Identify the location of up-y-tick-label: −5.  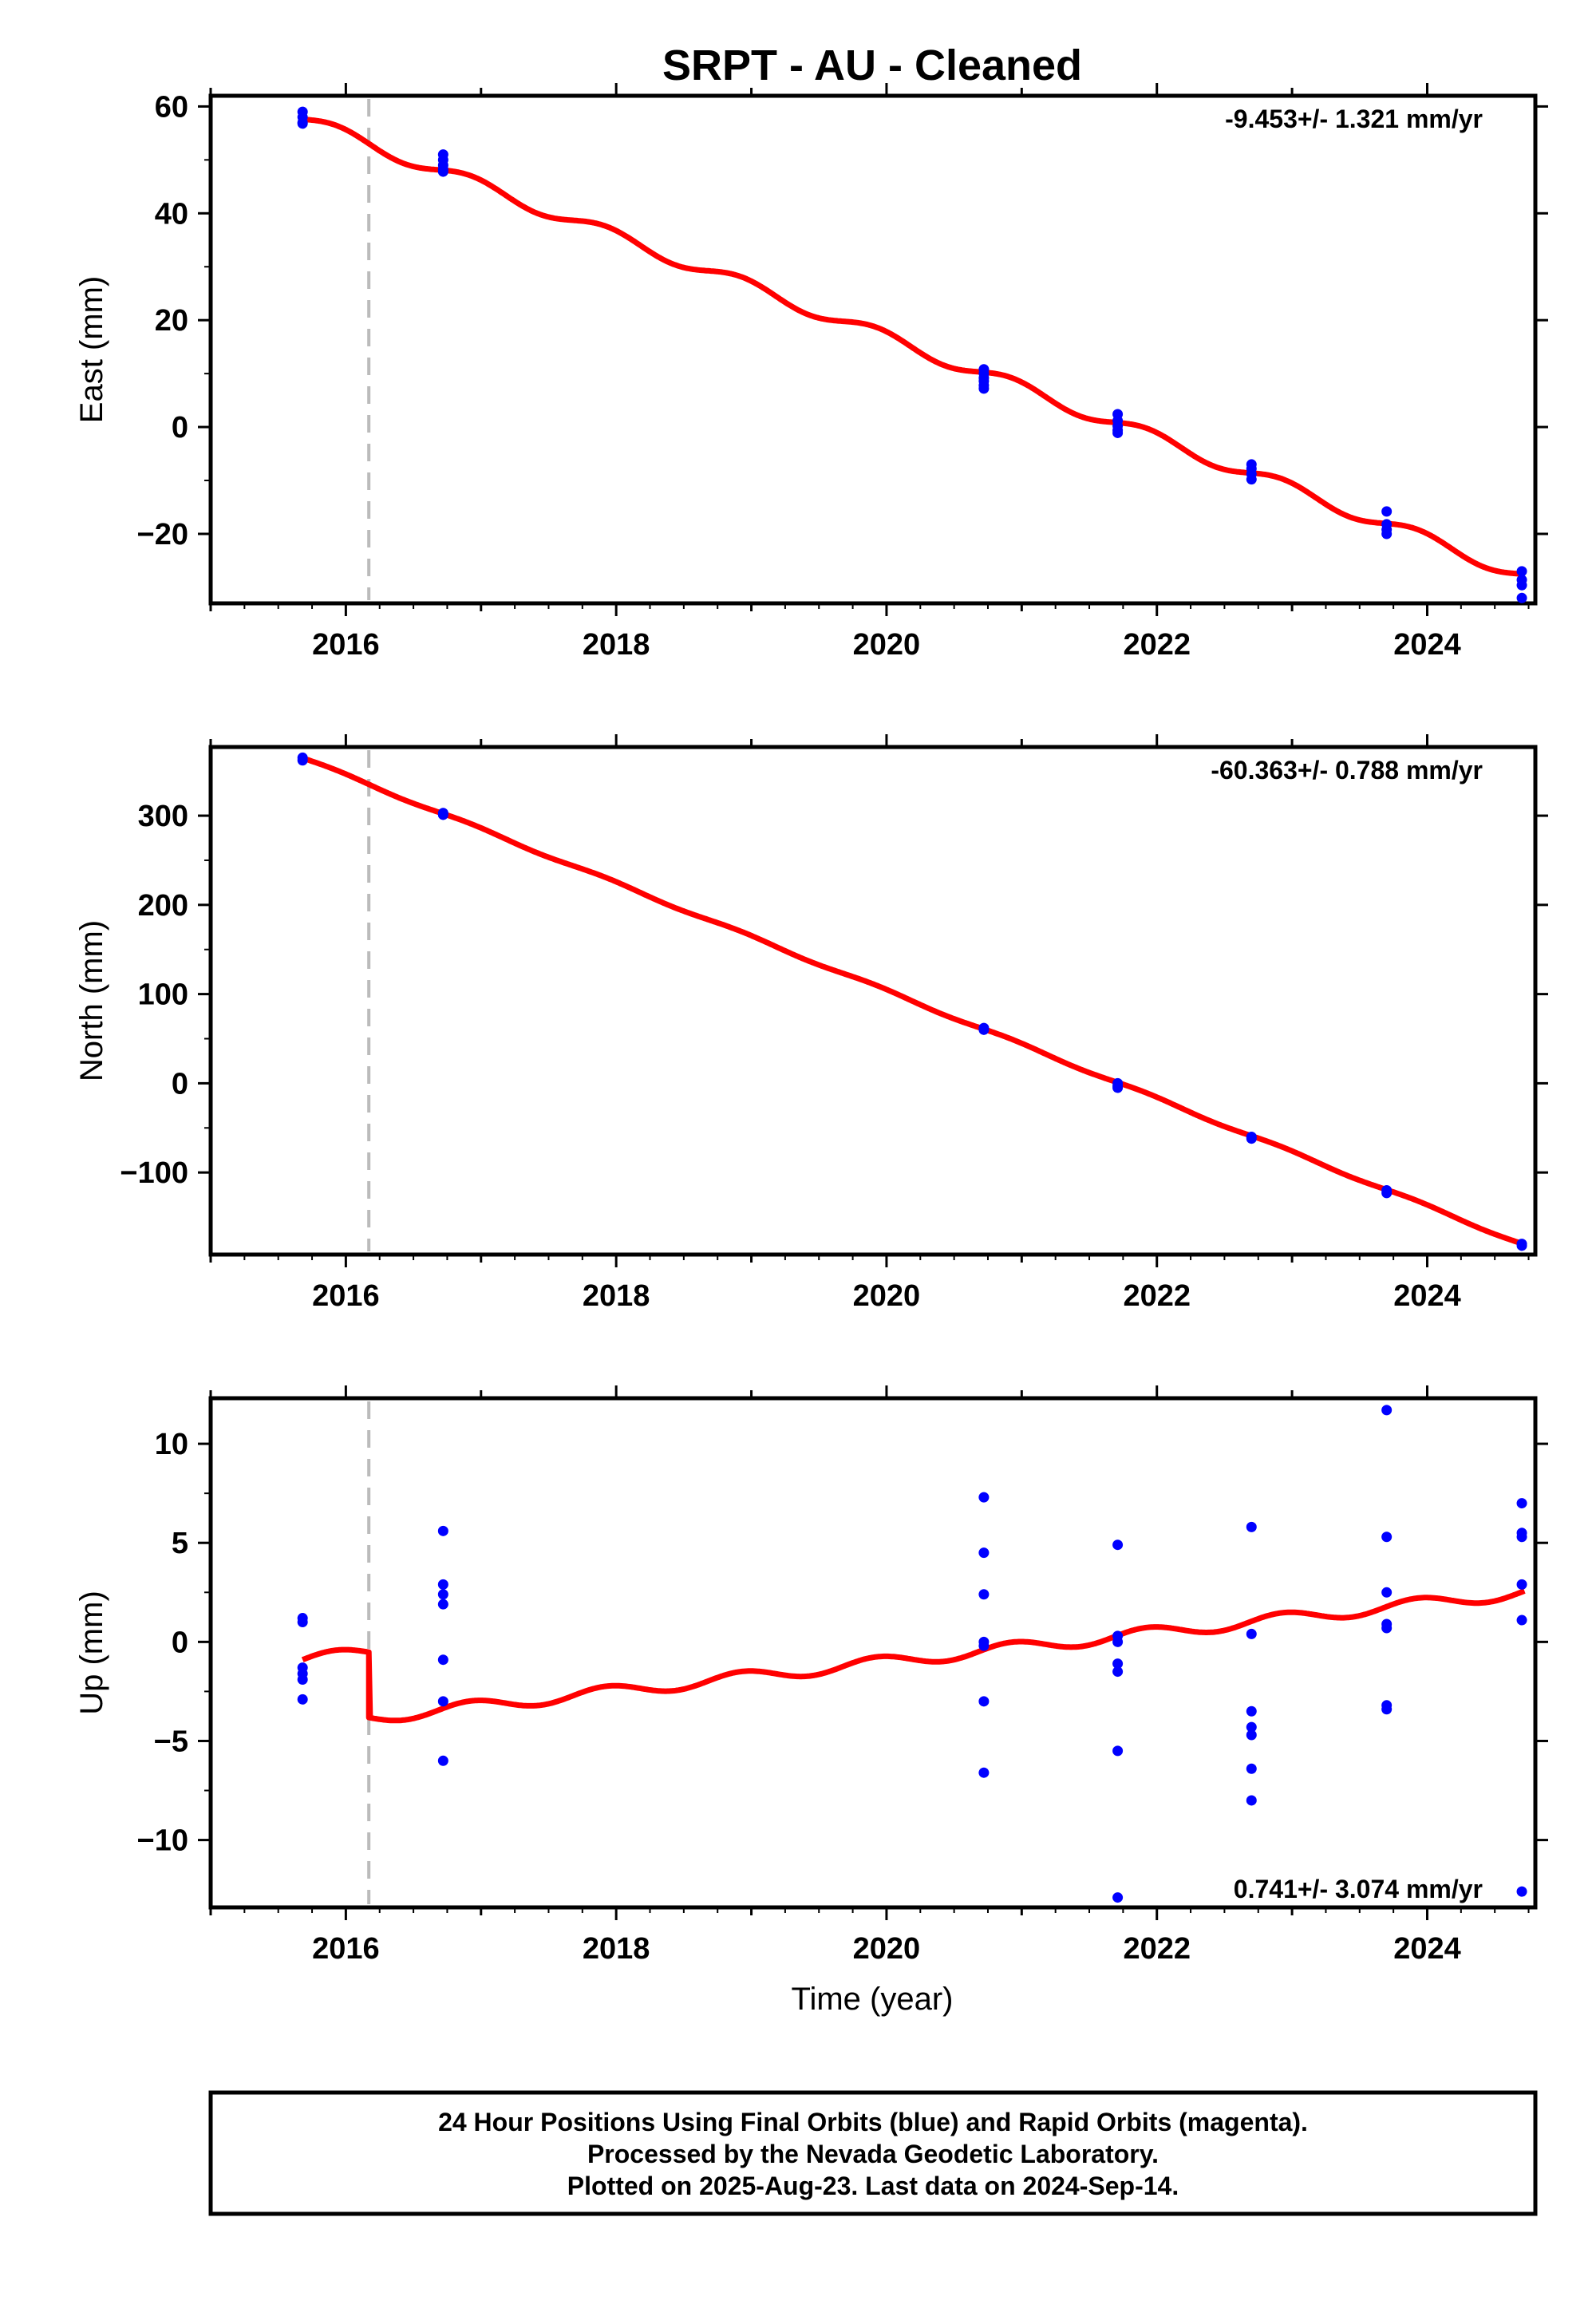
(171, 1741).